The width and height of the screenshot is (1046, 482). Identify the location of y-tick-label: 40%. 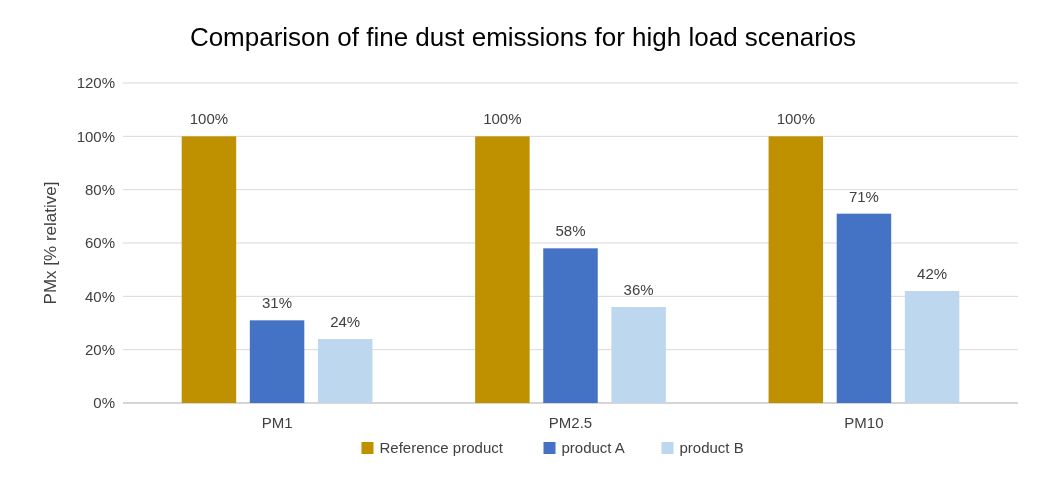
(99, 296).